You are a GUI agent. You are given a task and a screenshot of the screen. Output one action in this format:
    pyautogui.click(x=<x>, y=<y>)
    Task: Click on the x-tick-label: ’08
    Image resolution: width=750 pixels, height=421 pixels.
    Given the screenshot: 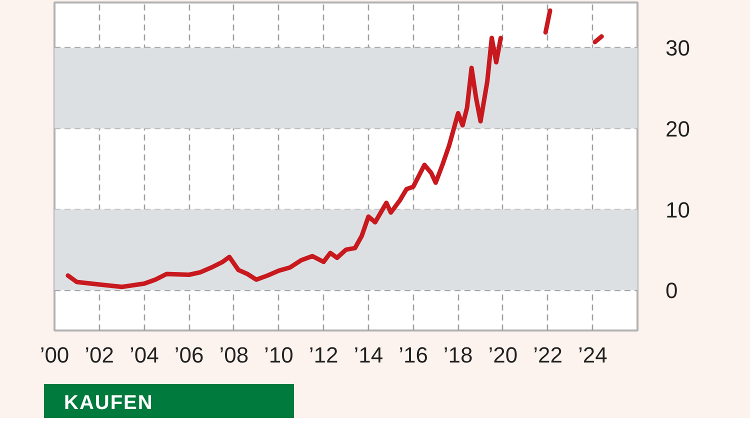 What is the action you would take?
    pyautogui.click(x=234, y=355)
    